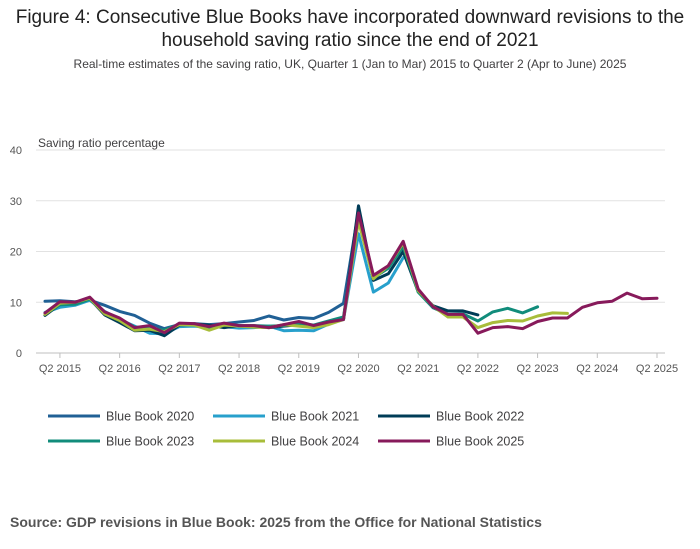  I want to click on y-tick-label-2: 20, so click(16, 253).